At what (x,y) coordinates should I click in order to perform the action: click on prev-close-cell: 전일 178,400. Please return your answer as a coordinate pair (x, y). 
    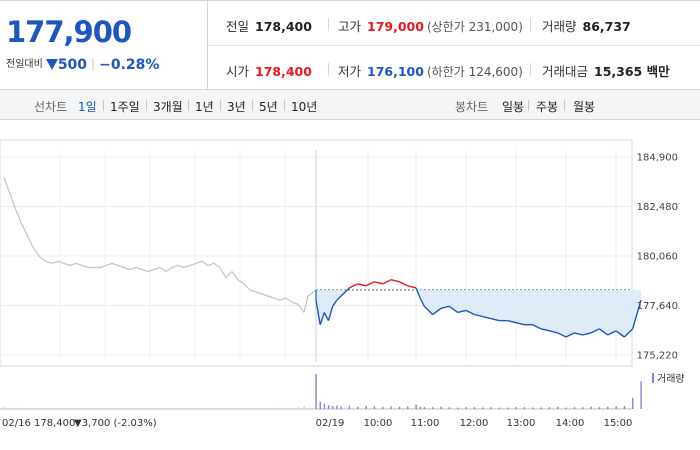
    Looking at the image, I should click on (269, 25).